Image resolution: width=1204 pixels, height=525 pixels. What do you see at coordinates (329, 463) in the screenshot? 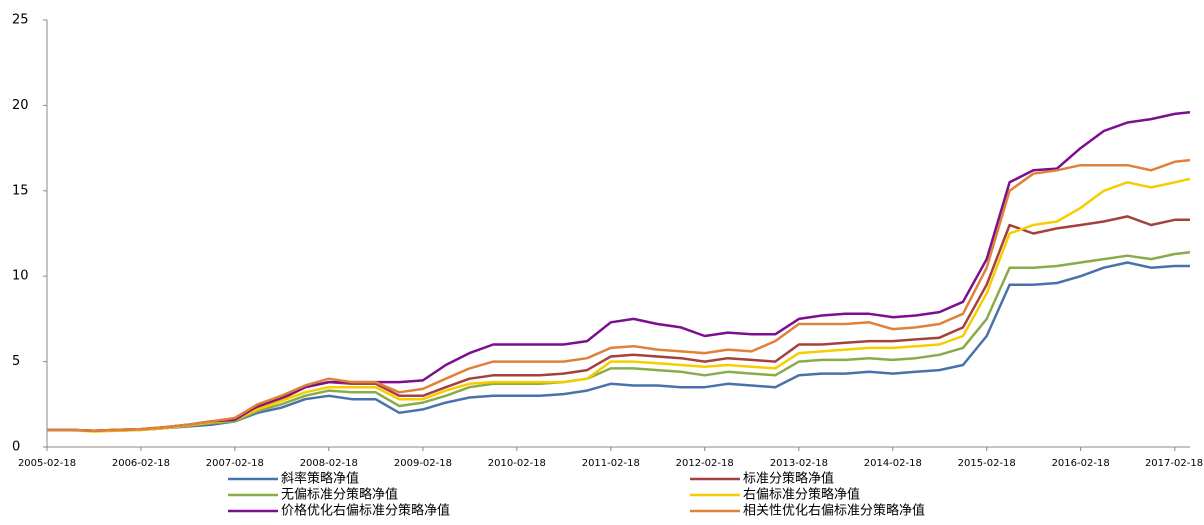
I see `x-tick-label: 2008-02-18` at bounding box center [329, 463].